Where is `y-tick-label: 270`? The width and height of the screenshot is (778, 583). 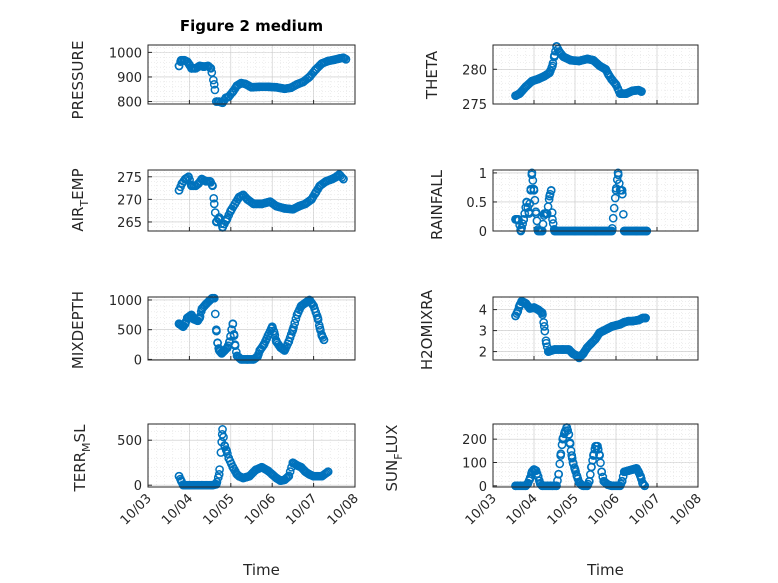 y-tick-label: 270 is located at coordinates (129, 200).